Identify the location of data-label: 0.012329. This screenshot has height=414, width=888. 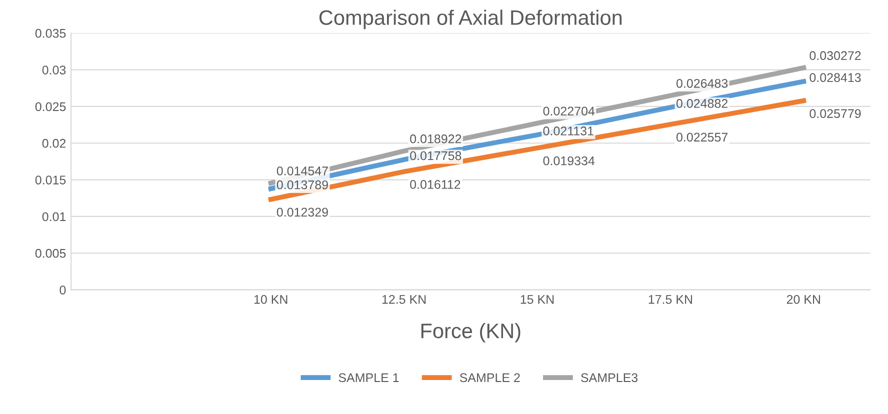
(302, 212).